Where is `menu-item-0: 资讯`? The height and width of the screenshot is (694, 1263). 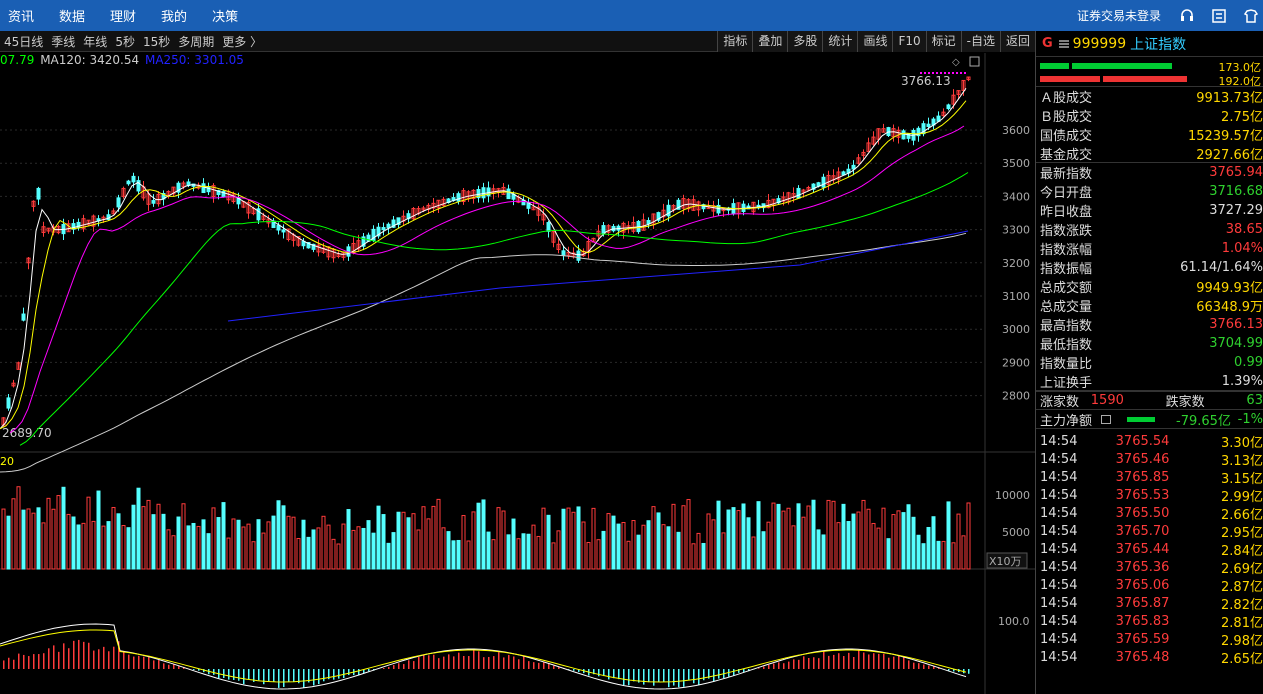 menu-item-0: 资讯 is located at coordinates (21, 17).